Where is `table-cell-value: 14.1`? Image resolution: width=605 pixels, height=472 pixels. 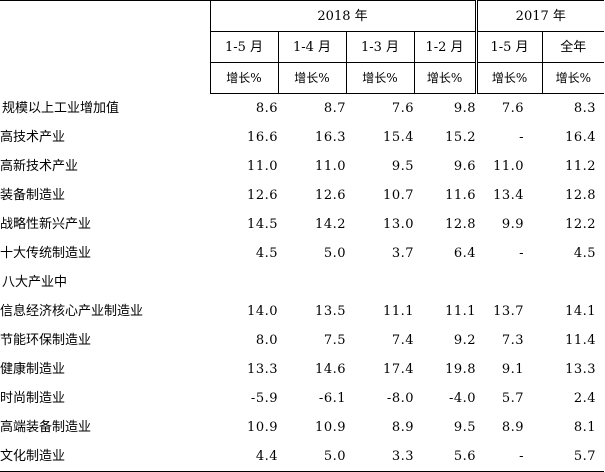 table-cell-value: 14.1 is located at coordinates (581, 311).